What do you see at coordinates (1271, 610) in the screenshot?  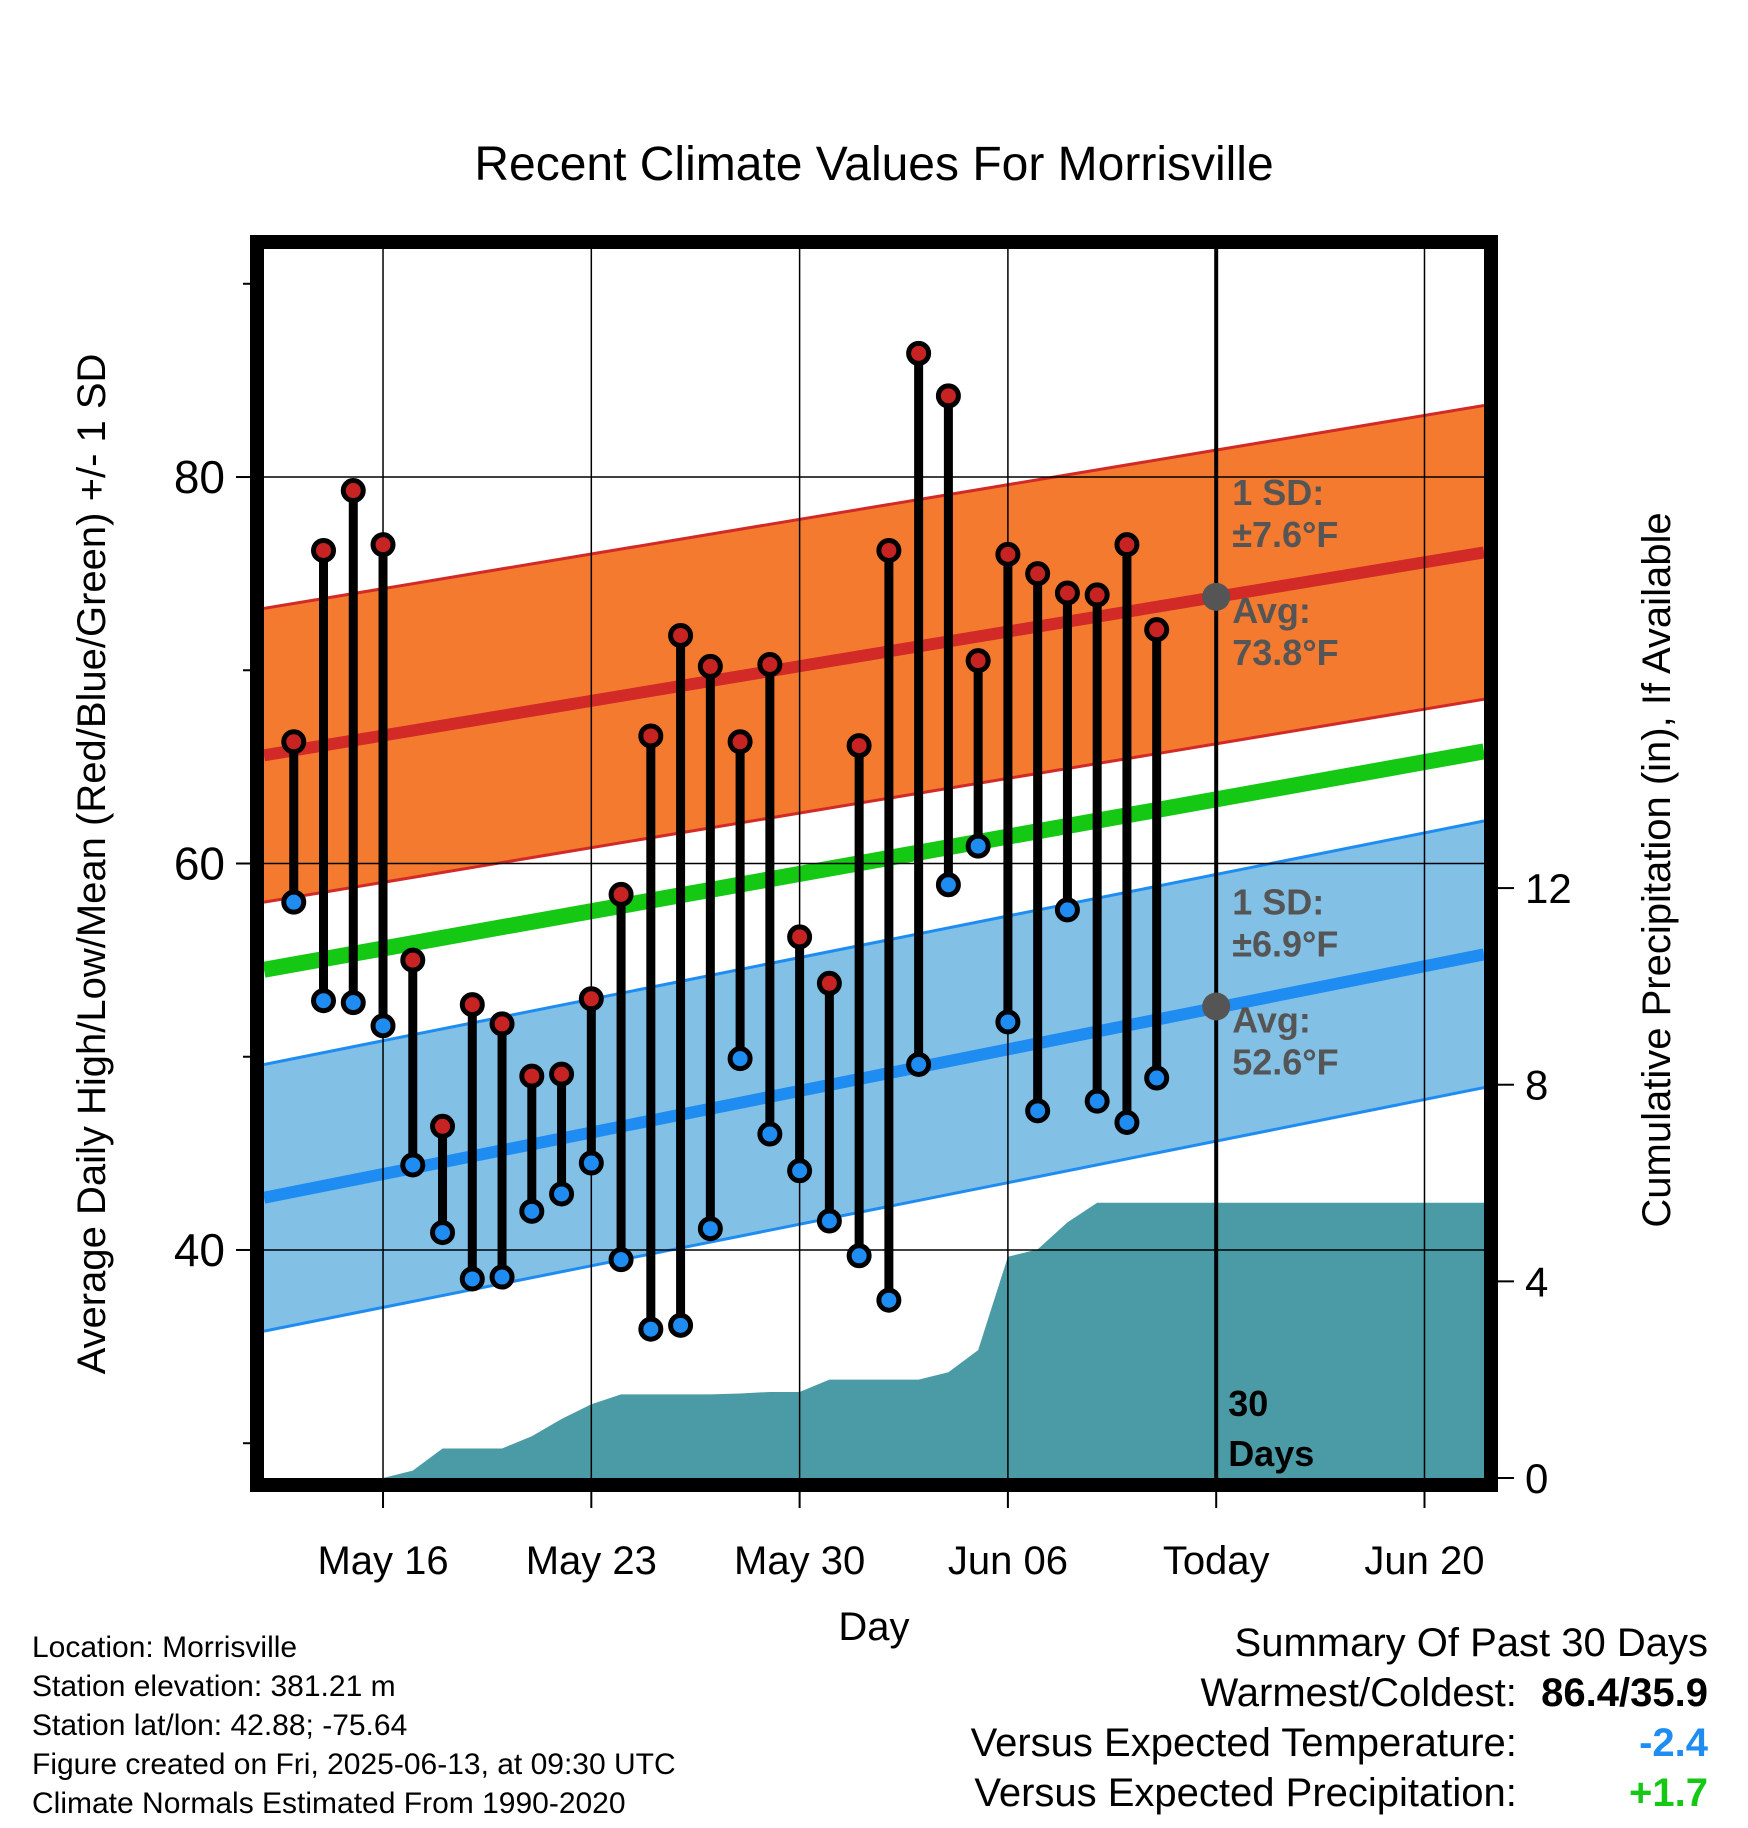 I see `high-avg-label: Avg:` at bounding box center [1271, 610].